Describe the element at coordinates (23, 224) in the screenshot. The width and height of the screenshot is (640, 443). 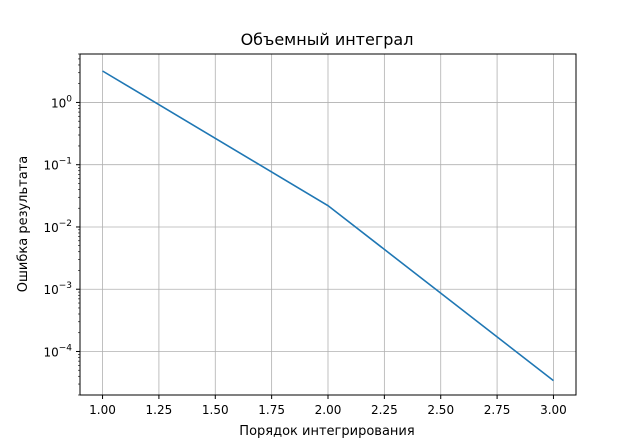
I see `y-axis-label: Ошибка результата` at that location.